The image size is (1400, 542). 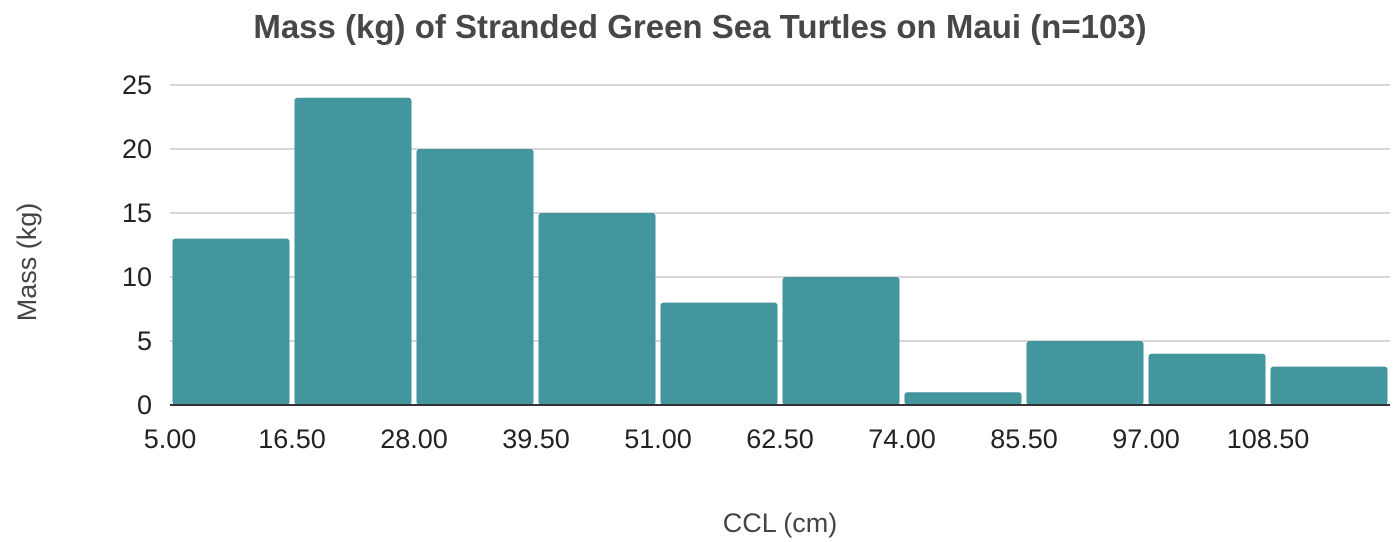 What do you see at coordinates (414, 439) in the screenshot?
I see `x-tick-label: 28.00` at bounding box center [414, 439].